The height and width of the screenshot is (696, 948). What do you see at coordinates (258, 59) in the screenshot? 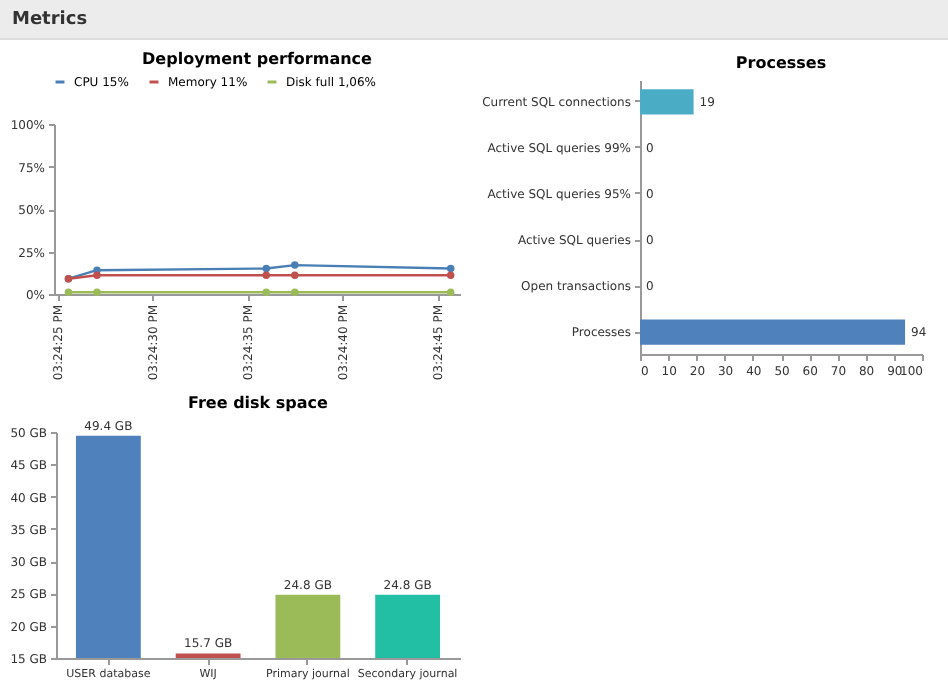
I see `chart-title: Deployment performance` at bounding box center [258, 59].